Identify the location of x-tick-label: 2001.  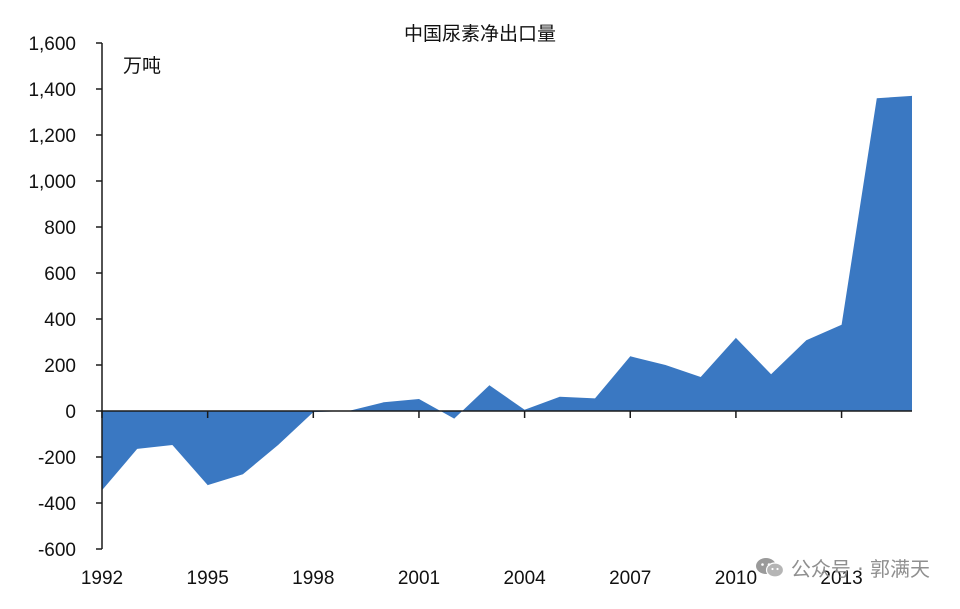
(419, 578).